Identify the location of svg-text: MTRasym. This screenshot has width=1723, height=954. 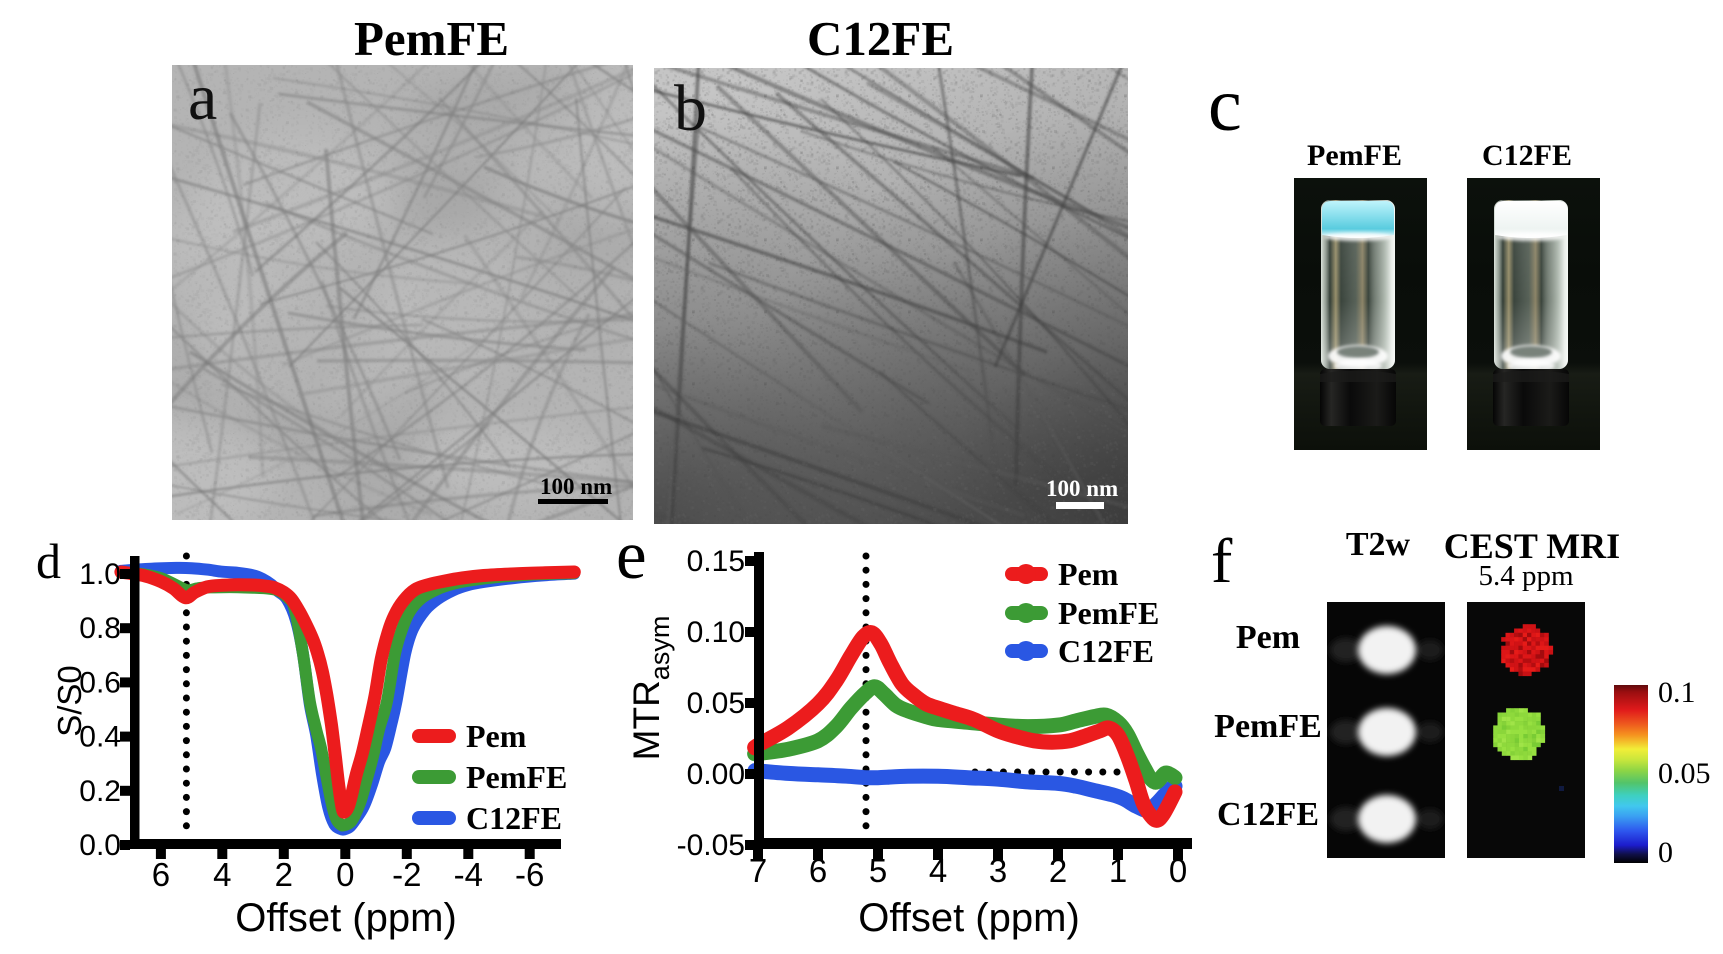
(650, 688).